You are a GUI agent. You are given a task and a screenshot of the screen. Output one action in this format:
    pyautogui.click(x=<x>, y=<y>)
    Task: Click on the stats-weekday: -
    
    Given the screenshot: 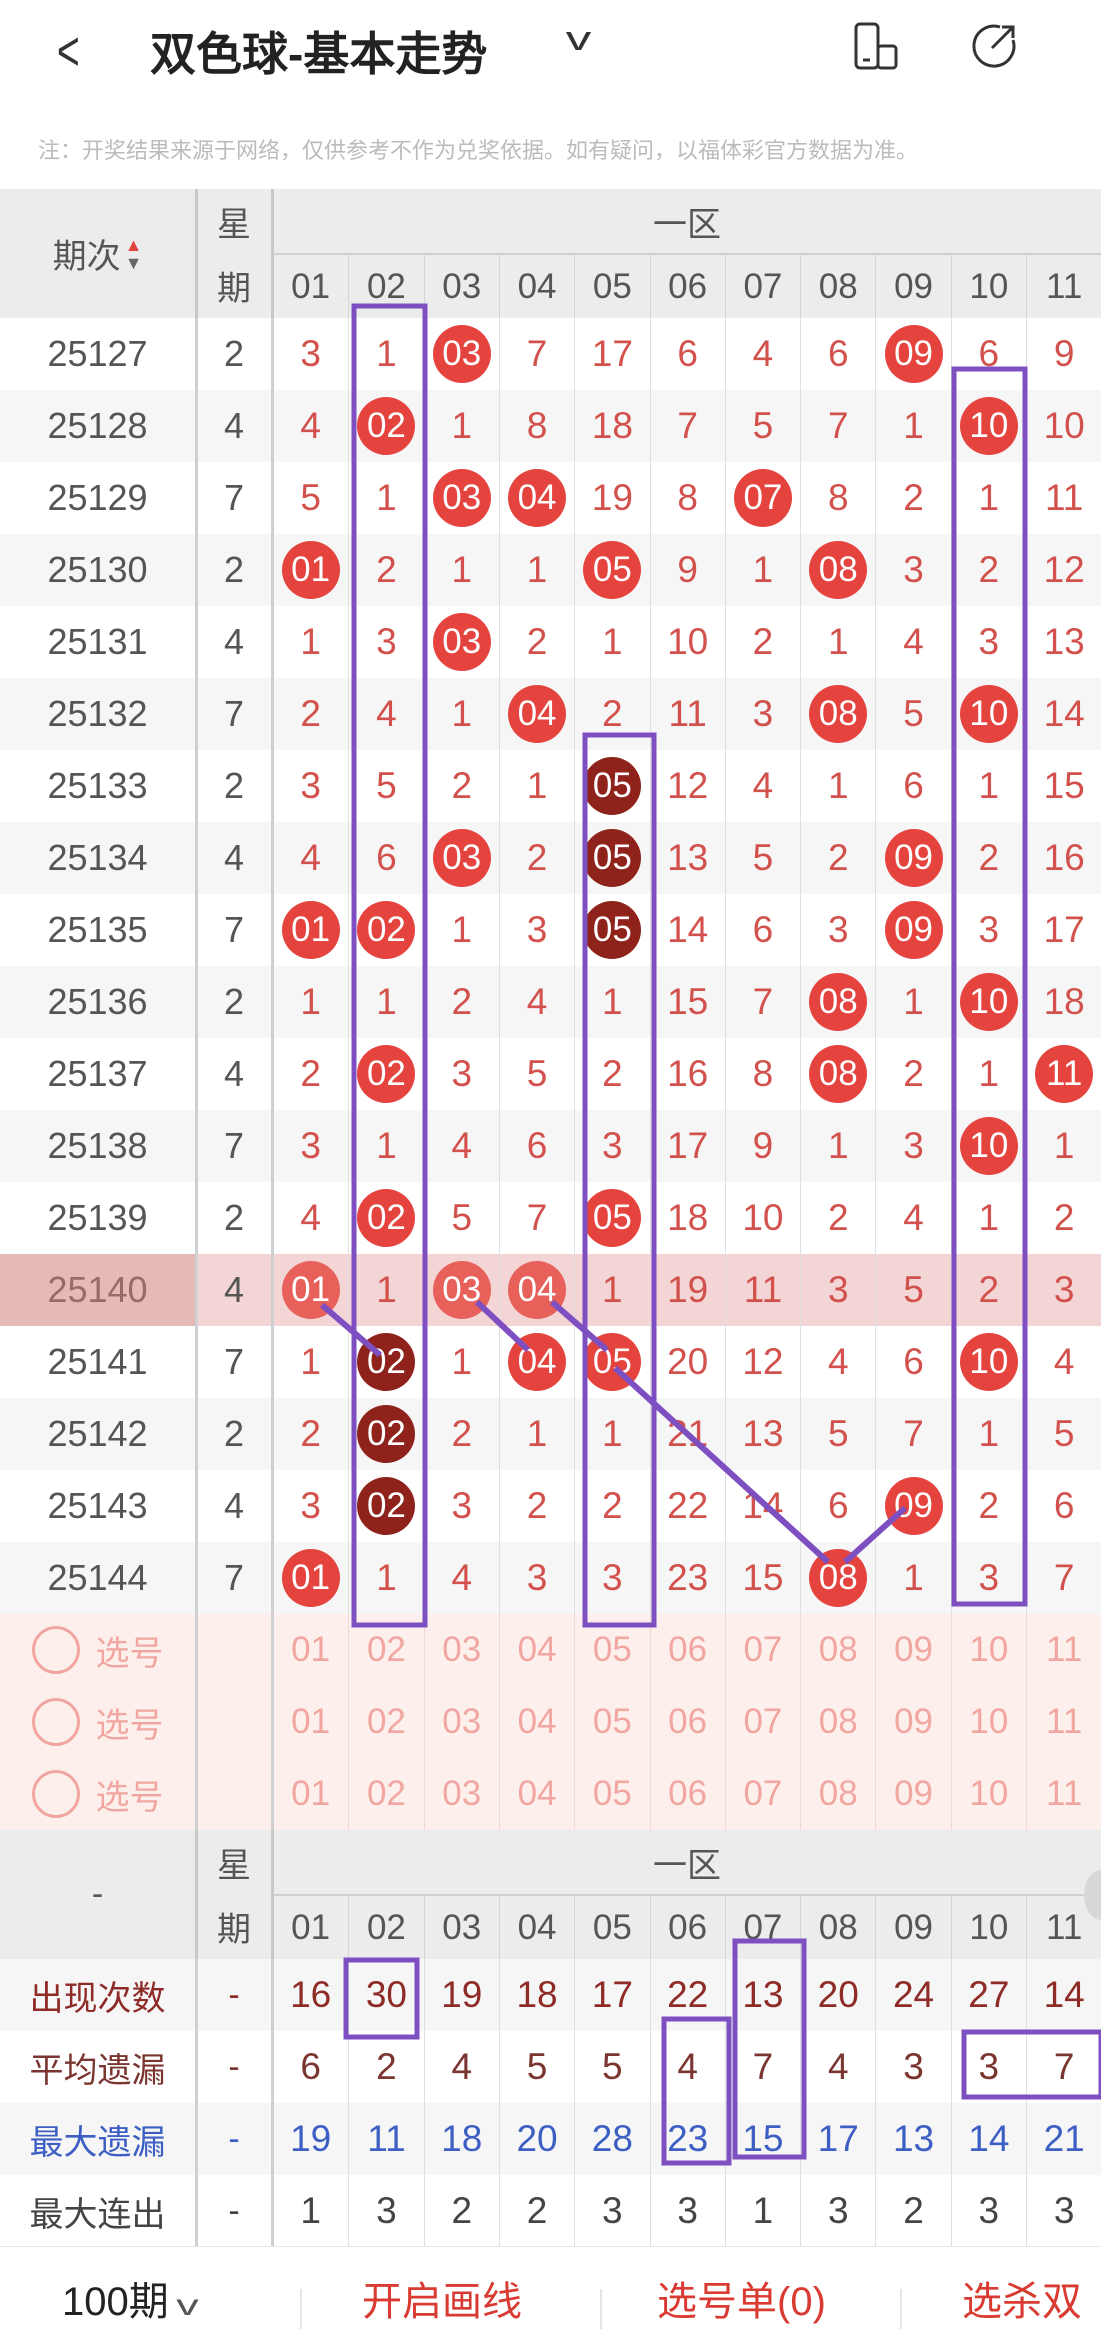 What is the action you would take?
    pyautogui.click(x=234, y=2066)
    